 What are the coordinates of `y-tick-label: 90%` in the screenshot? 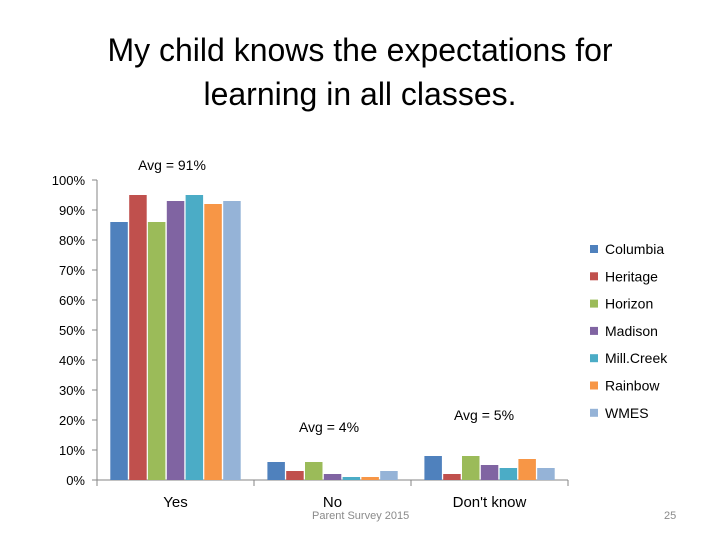 It's located at (72, 210).